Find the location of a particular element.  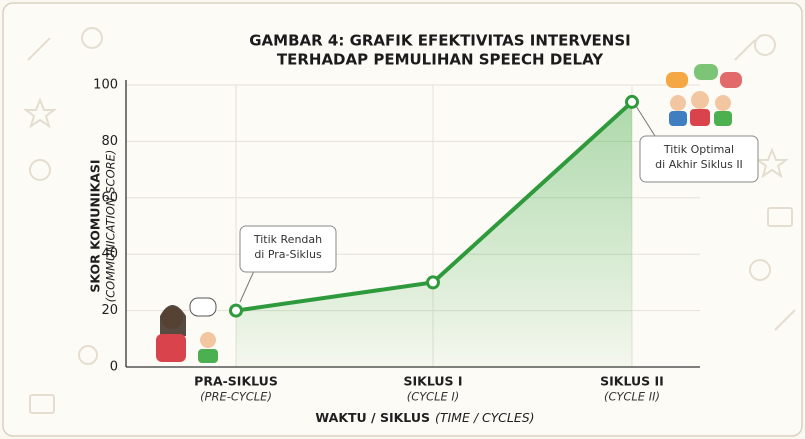

chart-title: GAMBAR 4: GRAFIK EFEKTIVITAS INTERVENSI is located at coordinates (440, 41).